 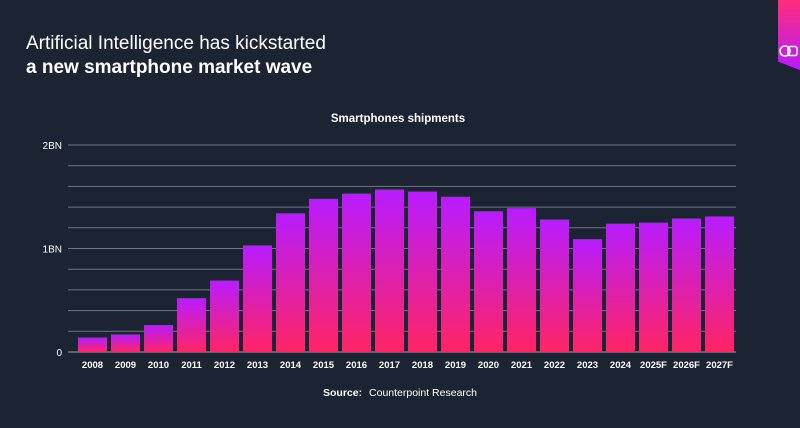 What do you see at coordinates (554, 285) in the screenshot?
I see `bar-2022` at bounding box center [554, 285].